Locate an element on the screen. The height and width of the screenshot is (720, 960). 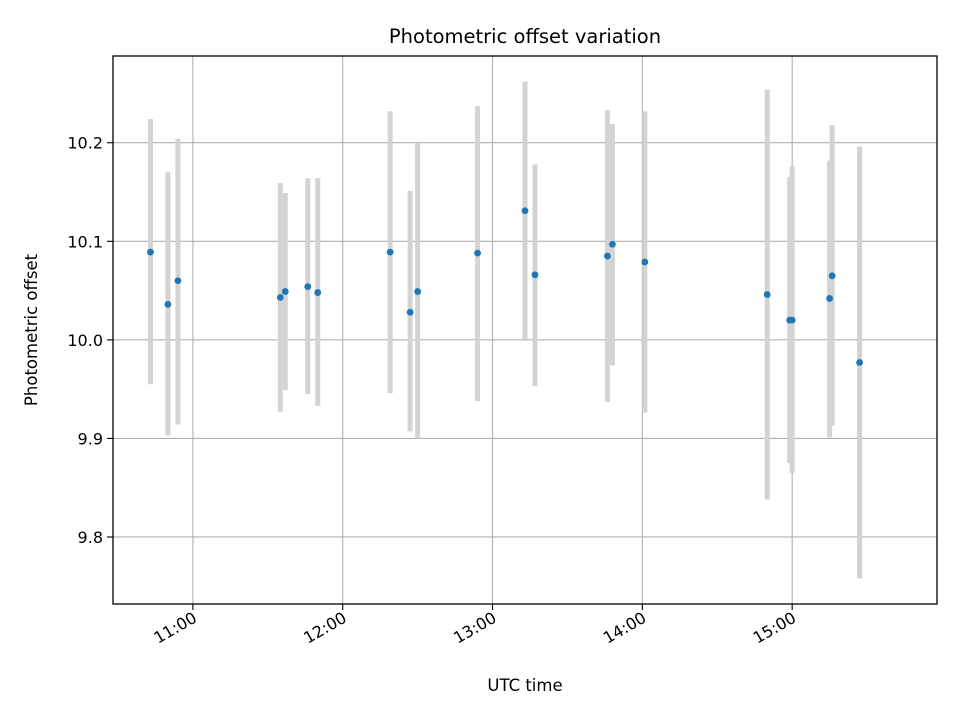
y-tick-label: 10.0 is located at coordinates (85, 340).